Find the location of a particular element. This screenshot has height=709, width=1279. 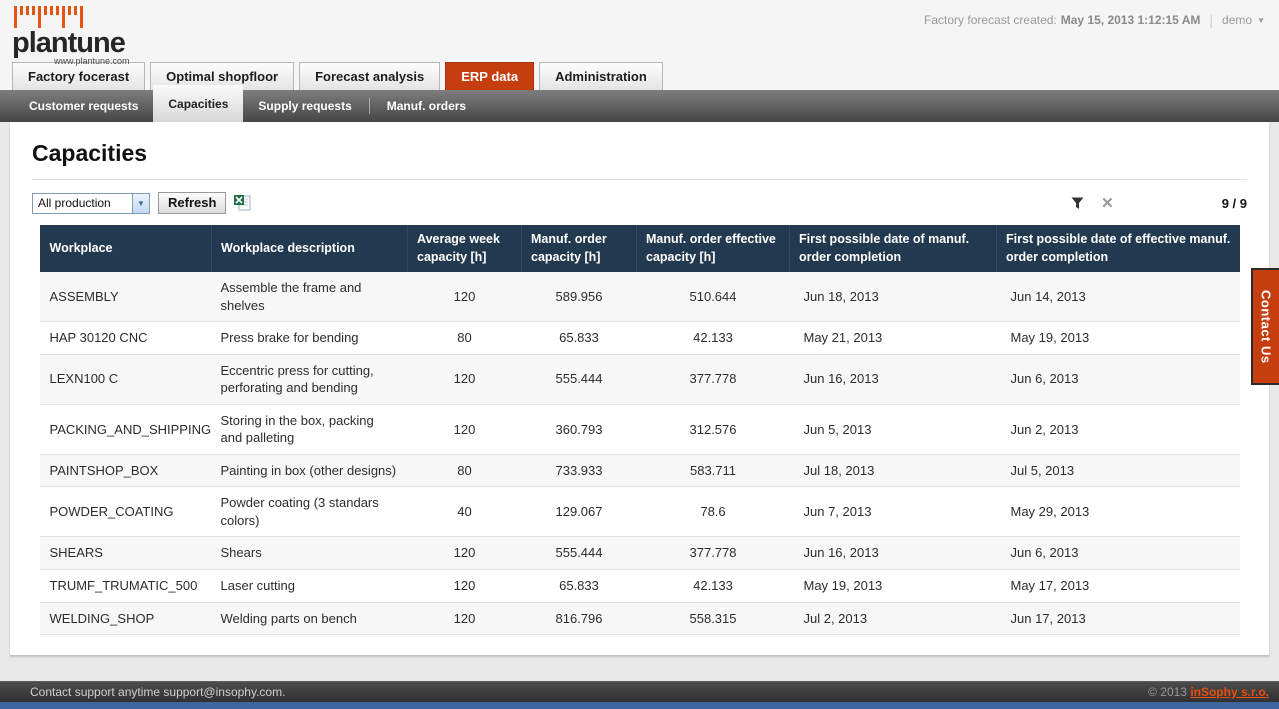

cell-first-date-completion: Jul 18, 2013 is located at coordinates (893, 471).